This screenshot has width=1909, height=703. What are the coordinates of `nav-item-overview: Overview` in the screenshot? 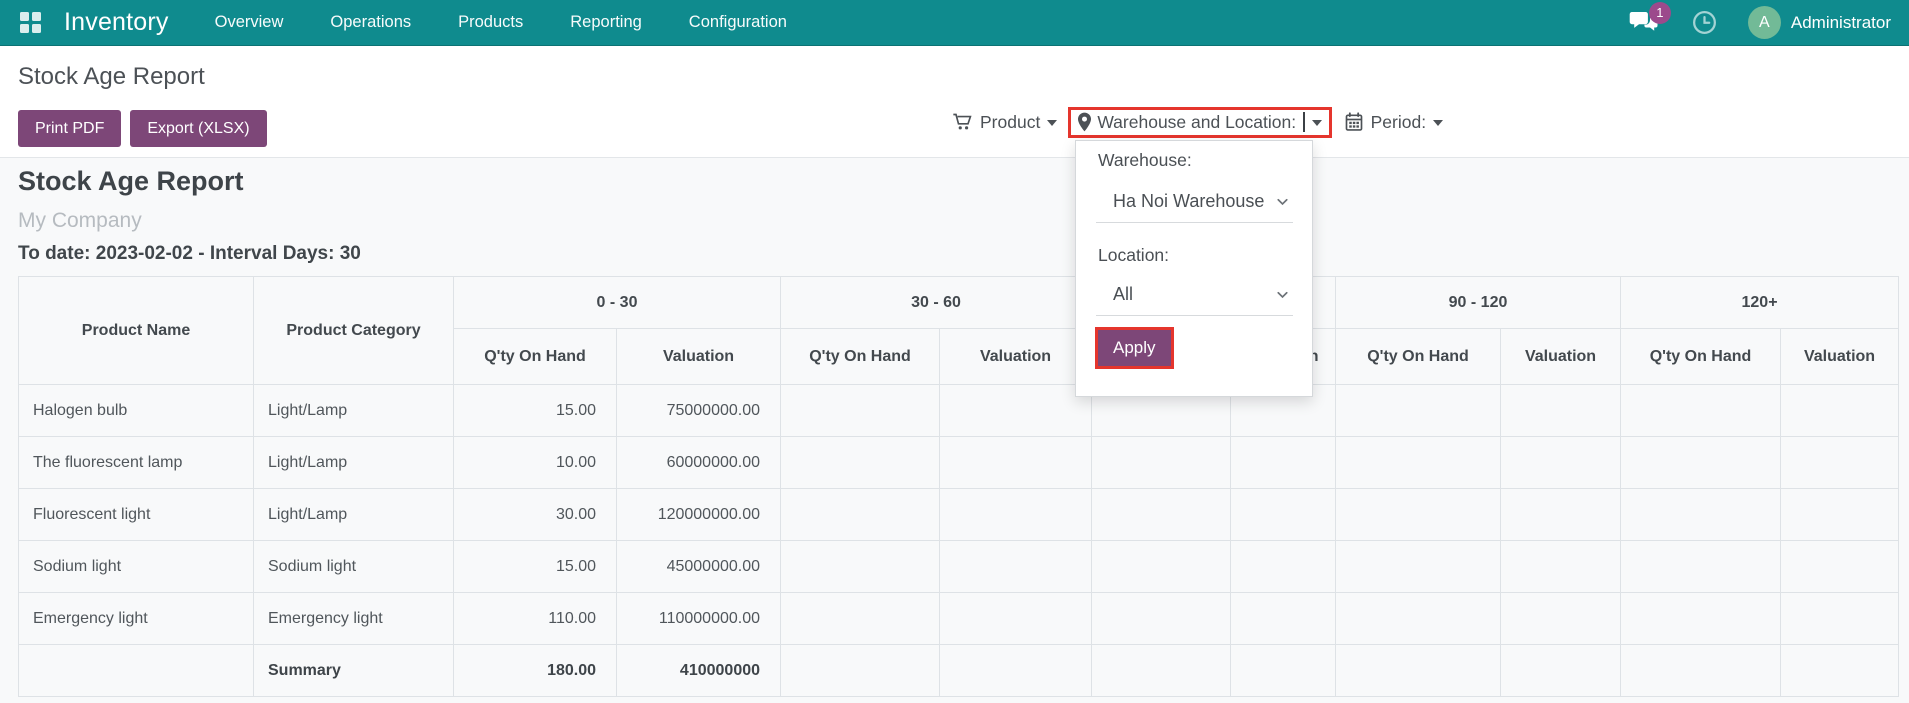 It's located at (249, 22).